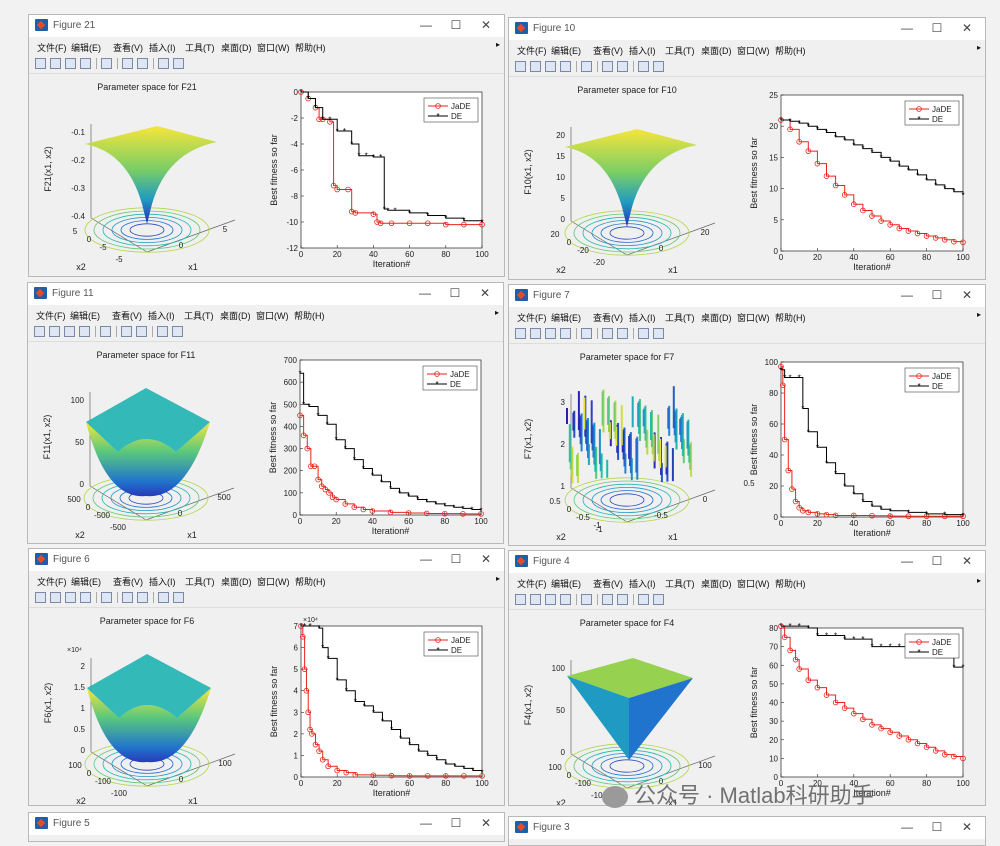 This screenshot has height=846, width=1000. I want to click on title-bar: Figure 21 — ☐ ✕, so click(266, 26).